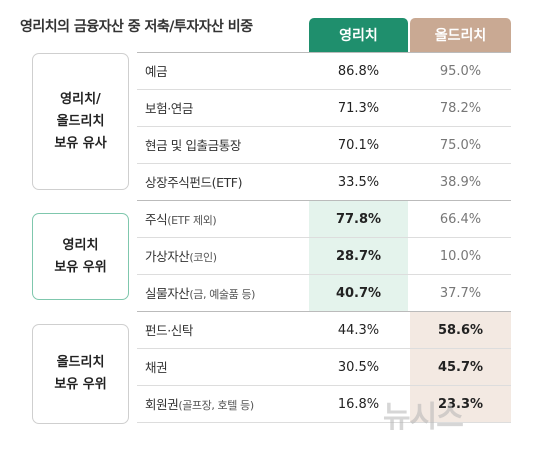 The width and height of the screenshot is (536, 454). I want to click on row-label-main: 보험·연금, so click(169, 108).